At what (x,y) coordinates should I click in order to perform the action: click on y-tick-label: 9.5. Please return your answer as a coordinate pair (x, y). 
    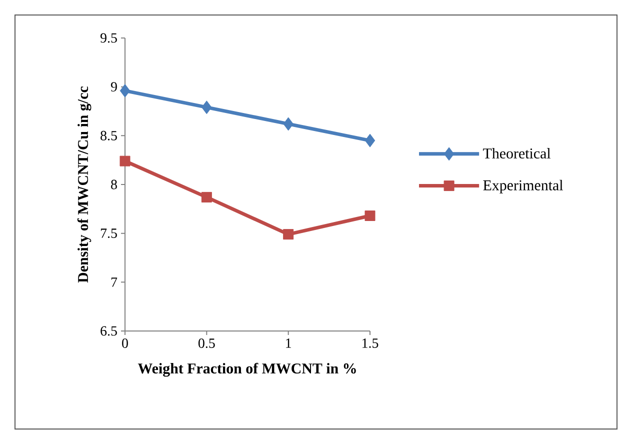
    Looking at the image, I should click on (108, 38).